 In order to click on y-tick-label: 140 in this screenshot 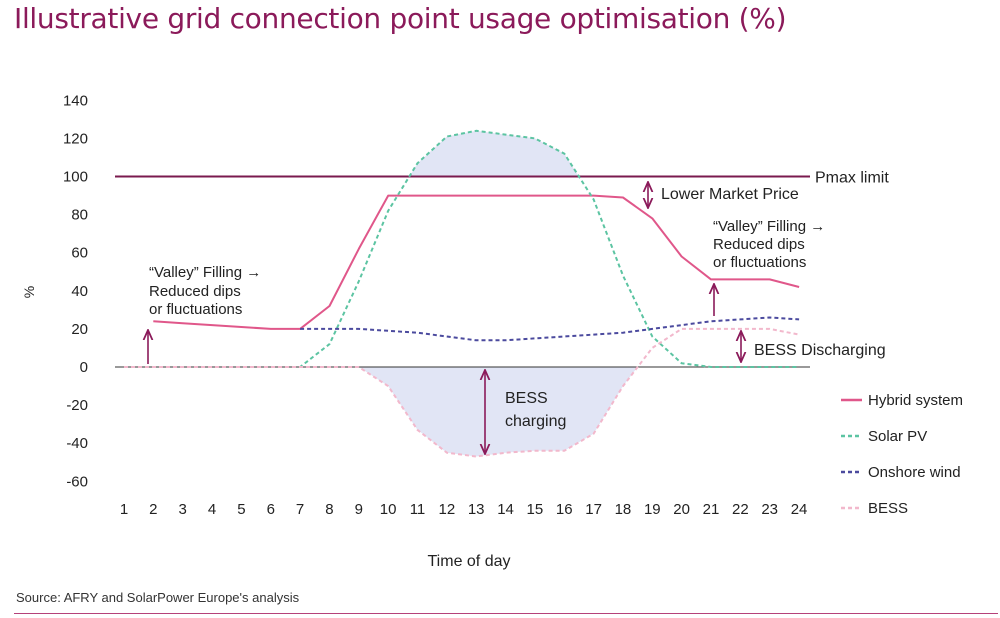, I will do `click(75, 100)`.